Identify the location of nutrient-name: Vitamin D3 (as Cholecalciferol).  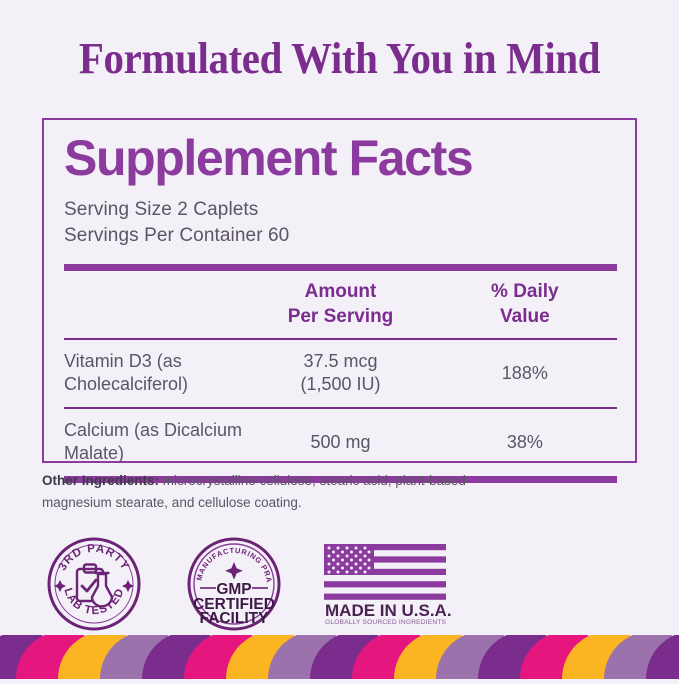
(126, 373).